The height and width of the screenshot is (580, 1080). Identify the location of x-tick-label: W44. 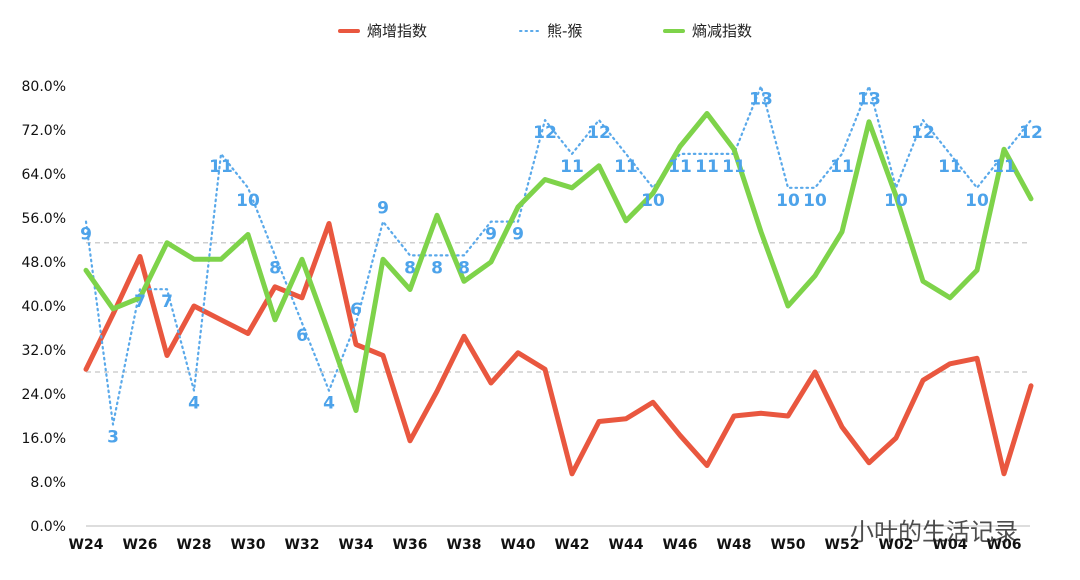
(626, 545).